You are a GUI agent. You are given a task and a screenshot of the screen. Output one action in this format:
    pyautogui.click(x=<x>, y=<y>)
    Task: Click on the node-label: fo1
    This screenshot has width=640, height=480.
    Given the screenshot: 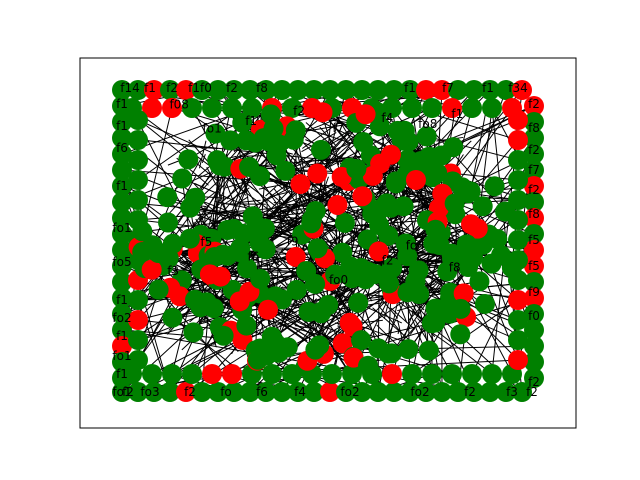 What is the action you would take?
    pyautogui.click(x=121, y=228)
    